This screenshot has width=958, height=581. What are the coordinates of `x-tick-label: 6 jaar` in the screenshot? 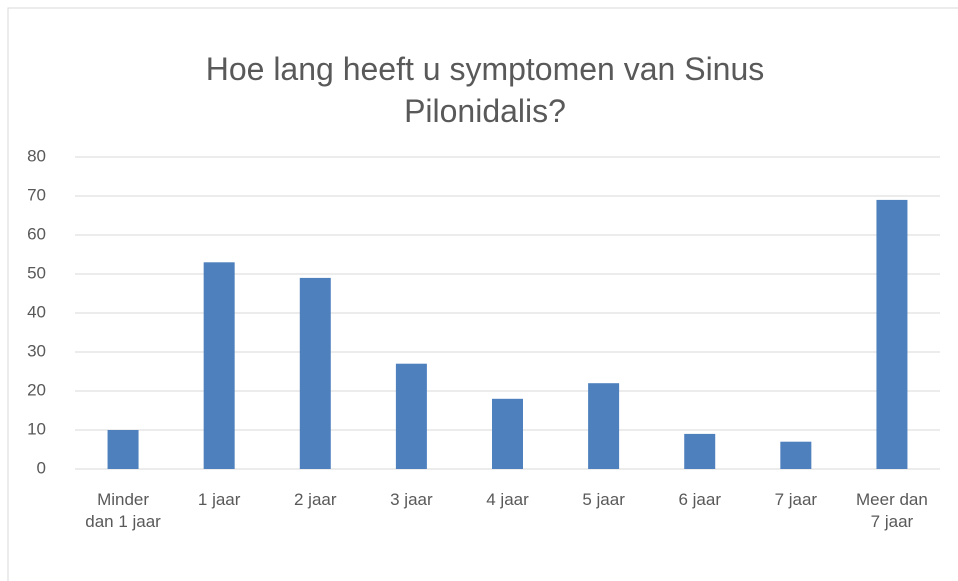 It's located at (699, 499).